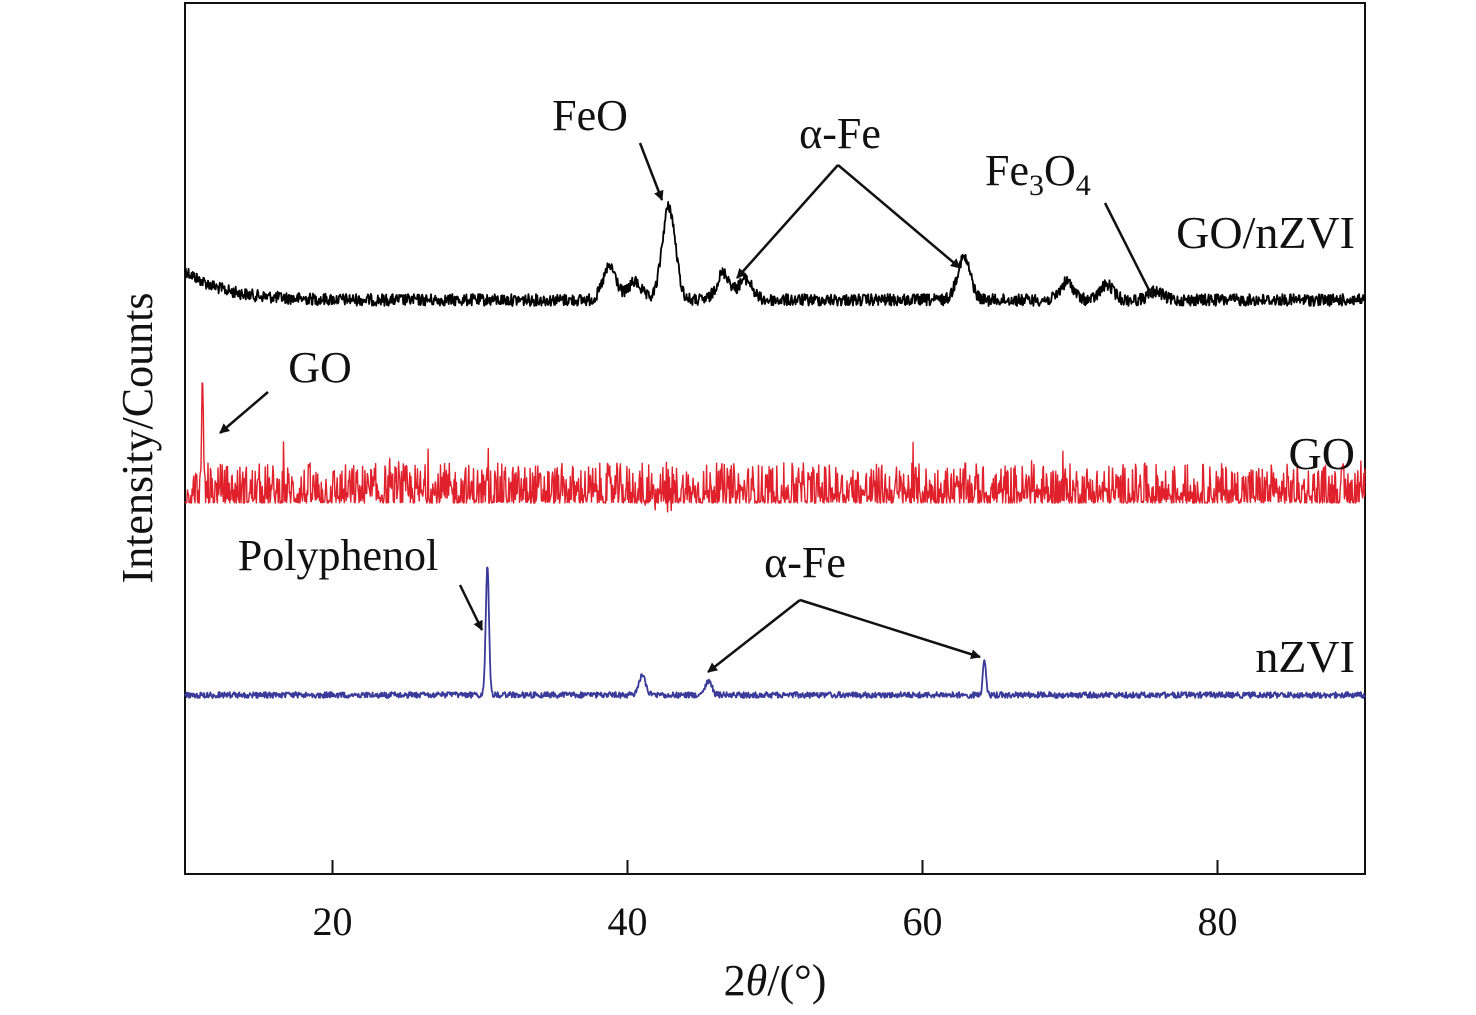 Image resolution: width=1476 pixels, height=1015 pixels. Describe the element at coordinates (137, 438) in the screenshot. I see `y-axis-label: Intensity/Counts` at that location.